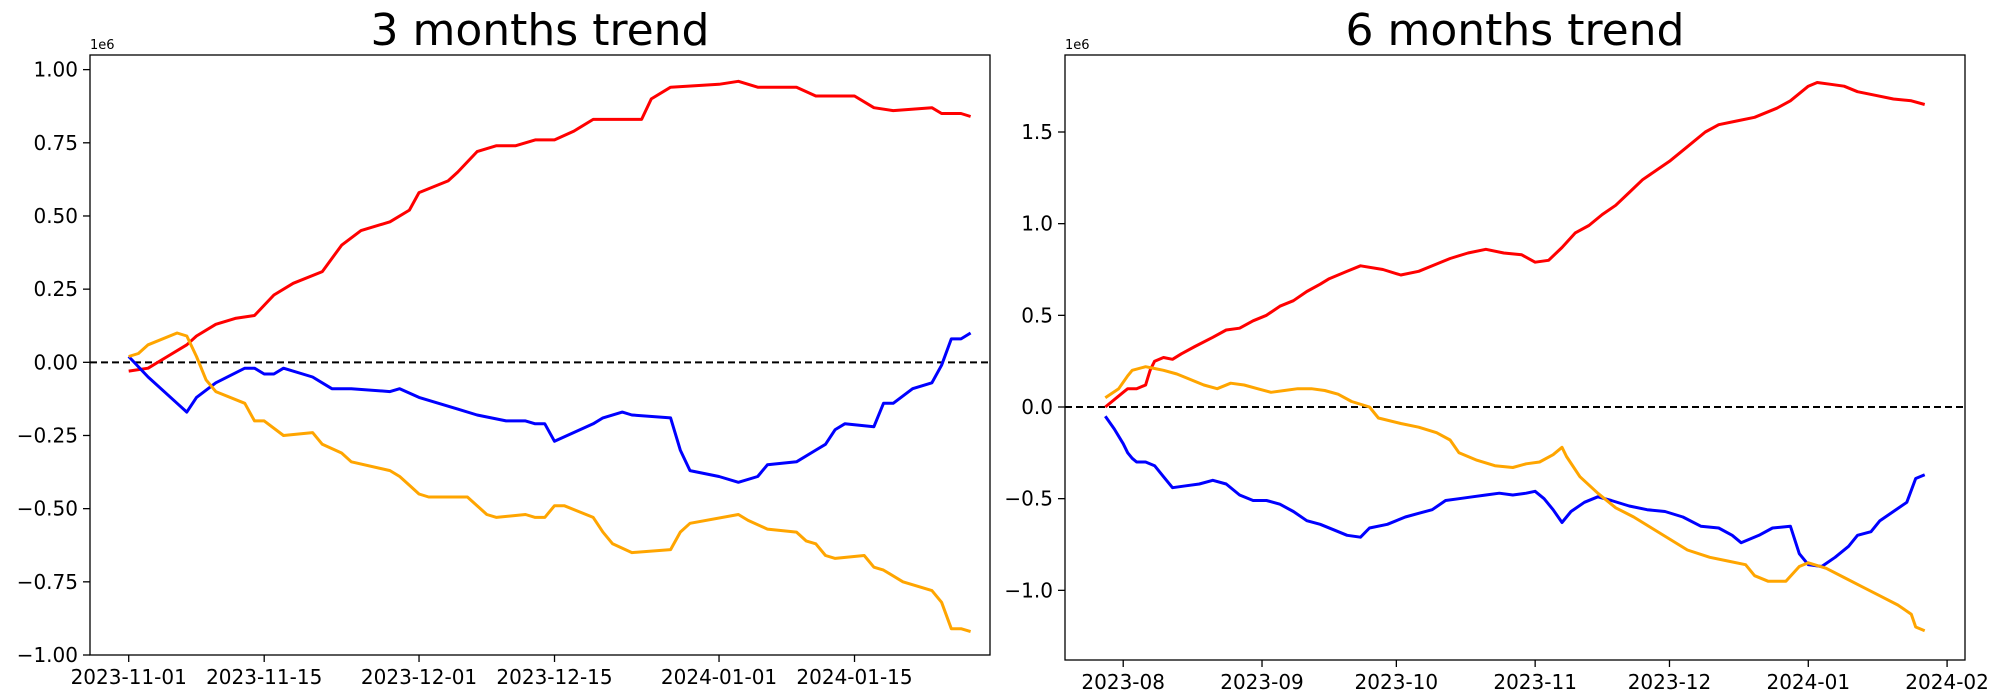 This screenshot has height=700, width=2000. I want to click on y-tick-label: 0.00, so click(55, 362).